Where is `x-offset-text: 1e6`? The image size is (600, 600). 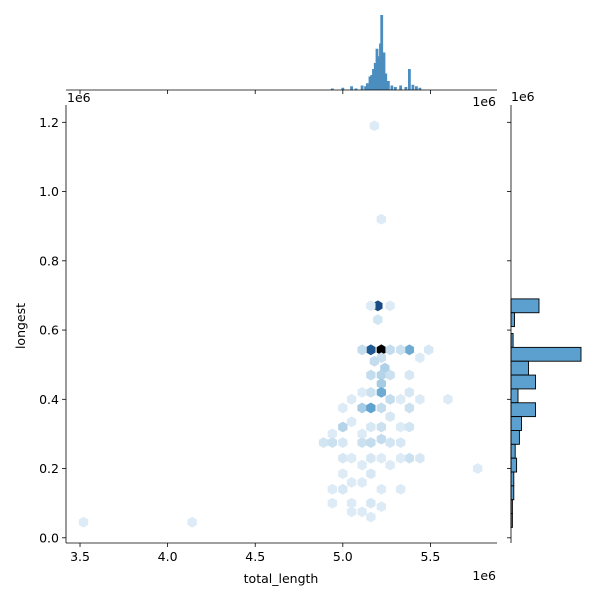 x-offset-text: 1e6 is located at coordinates (484, 575).